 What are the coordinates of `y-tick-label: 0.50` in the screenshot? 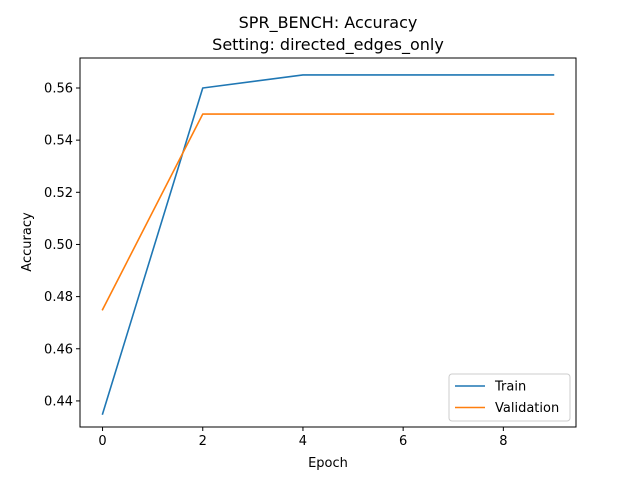 It's located at (58, 245).